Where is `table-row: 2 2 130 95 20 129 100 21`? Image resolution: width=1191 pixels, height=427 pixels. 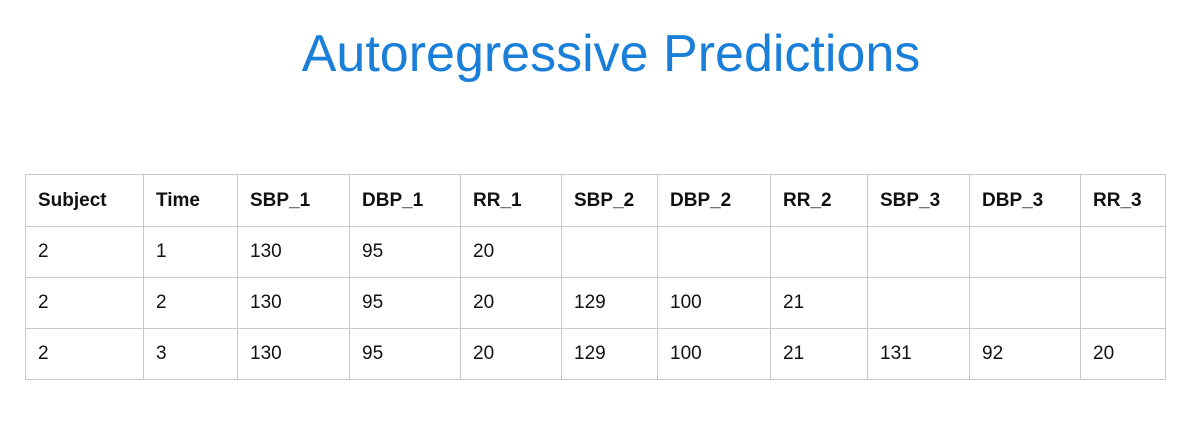
table-row: 2 2 130 95 20 129 100 21 is located at coordinates (595, 303).